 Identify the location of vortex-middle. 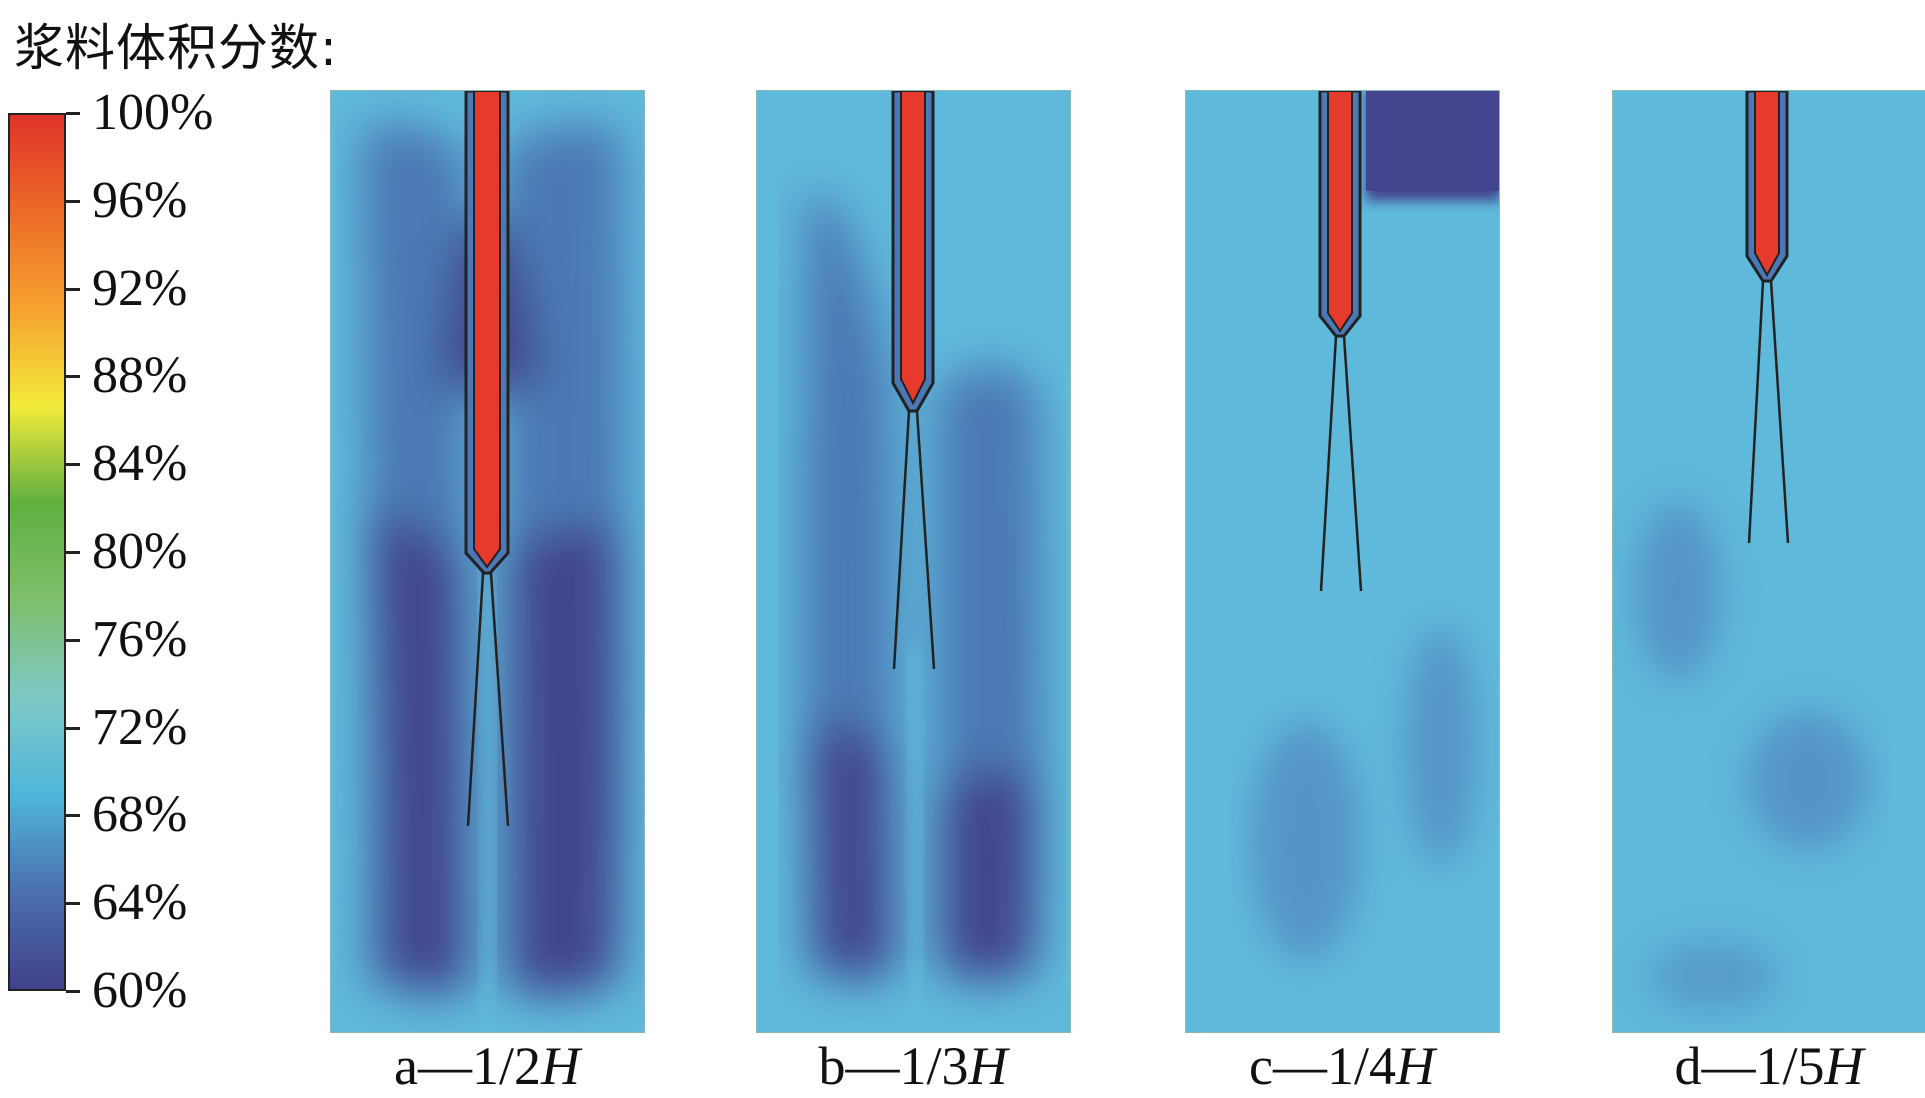
(1808, 781).